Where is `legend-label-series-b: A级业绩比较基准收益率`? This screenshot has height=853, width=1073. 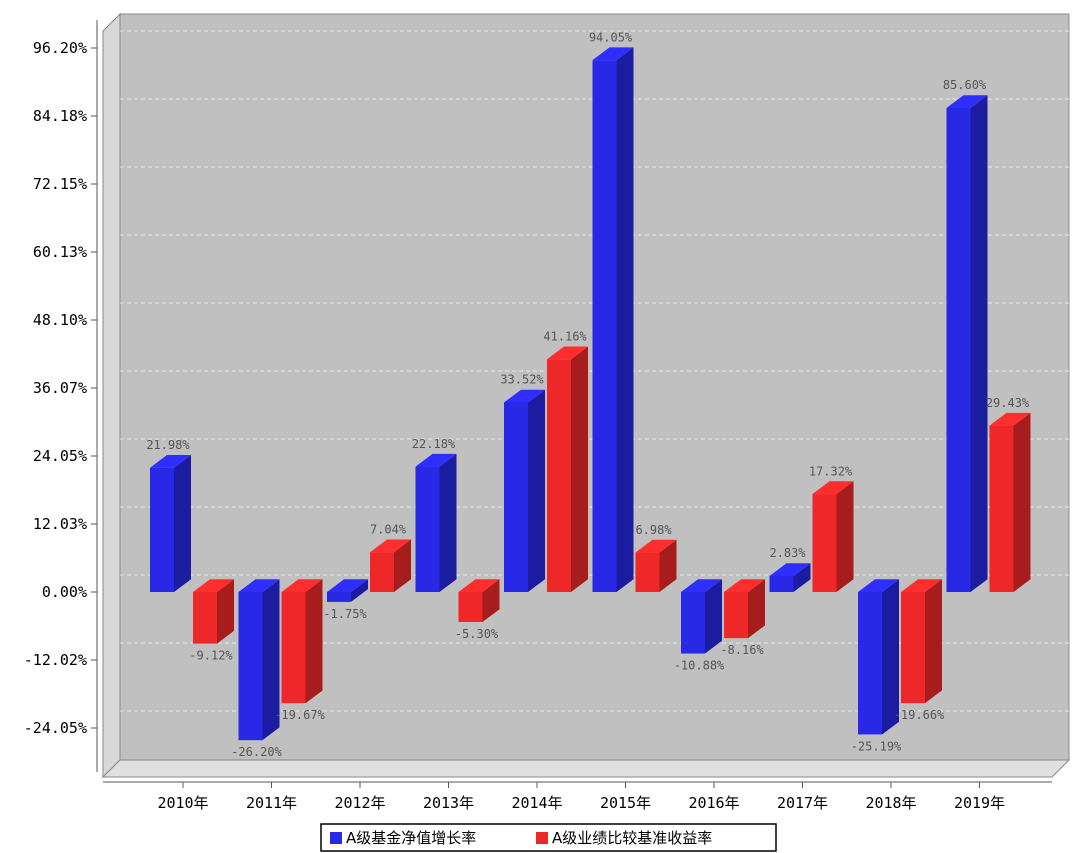 legend-label-series-b: A级业绩比较基准收益率 is located at coordinates (632, 838).